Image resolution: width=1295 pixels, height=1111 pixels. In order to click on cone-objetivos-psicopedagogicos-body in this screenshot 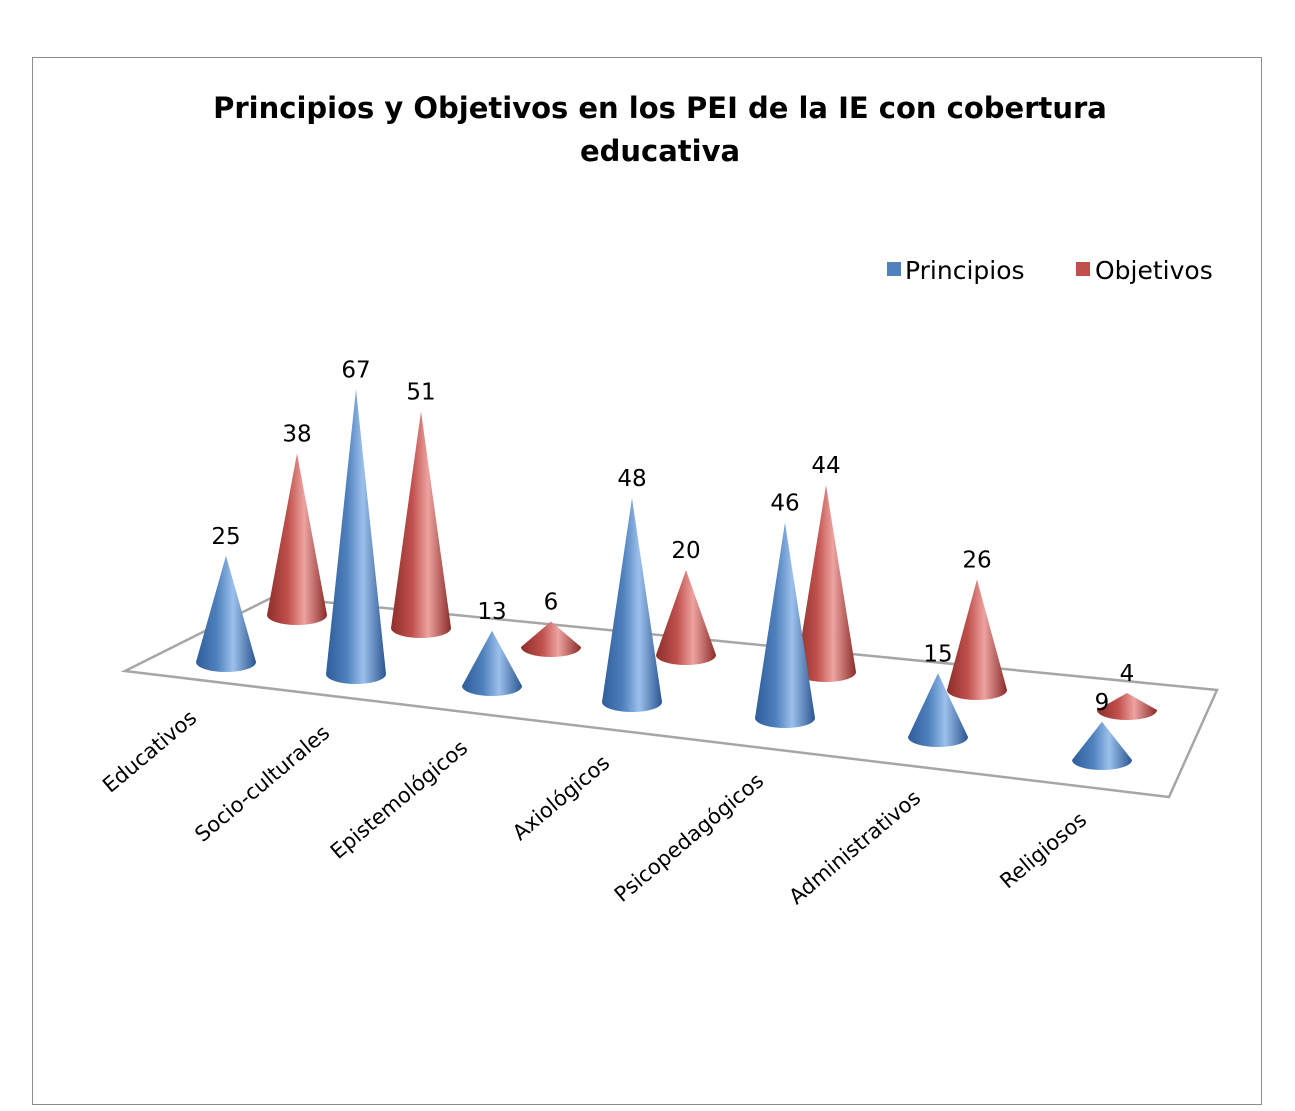, I will do `click(826, 583)`.